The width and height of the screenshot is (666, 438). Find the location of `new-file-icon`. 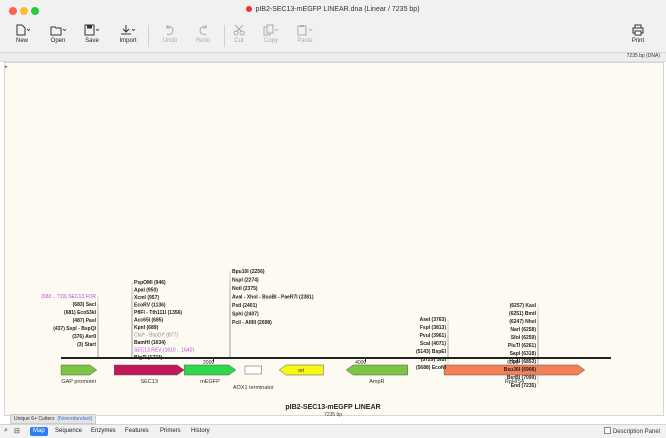

new-file-icon is located at coordinates (23, 30).